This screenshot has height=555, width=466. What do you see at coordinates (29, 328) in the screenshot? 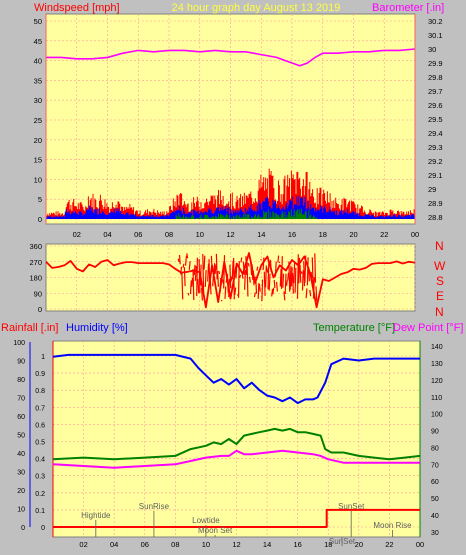
I see `rainfall-axis-title: Rainfall [.in]` at bounding box center [29, 328].